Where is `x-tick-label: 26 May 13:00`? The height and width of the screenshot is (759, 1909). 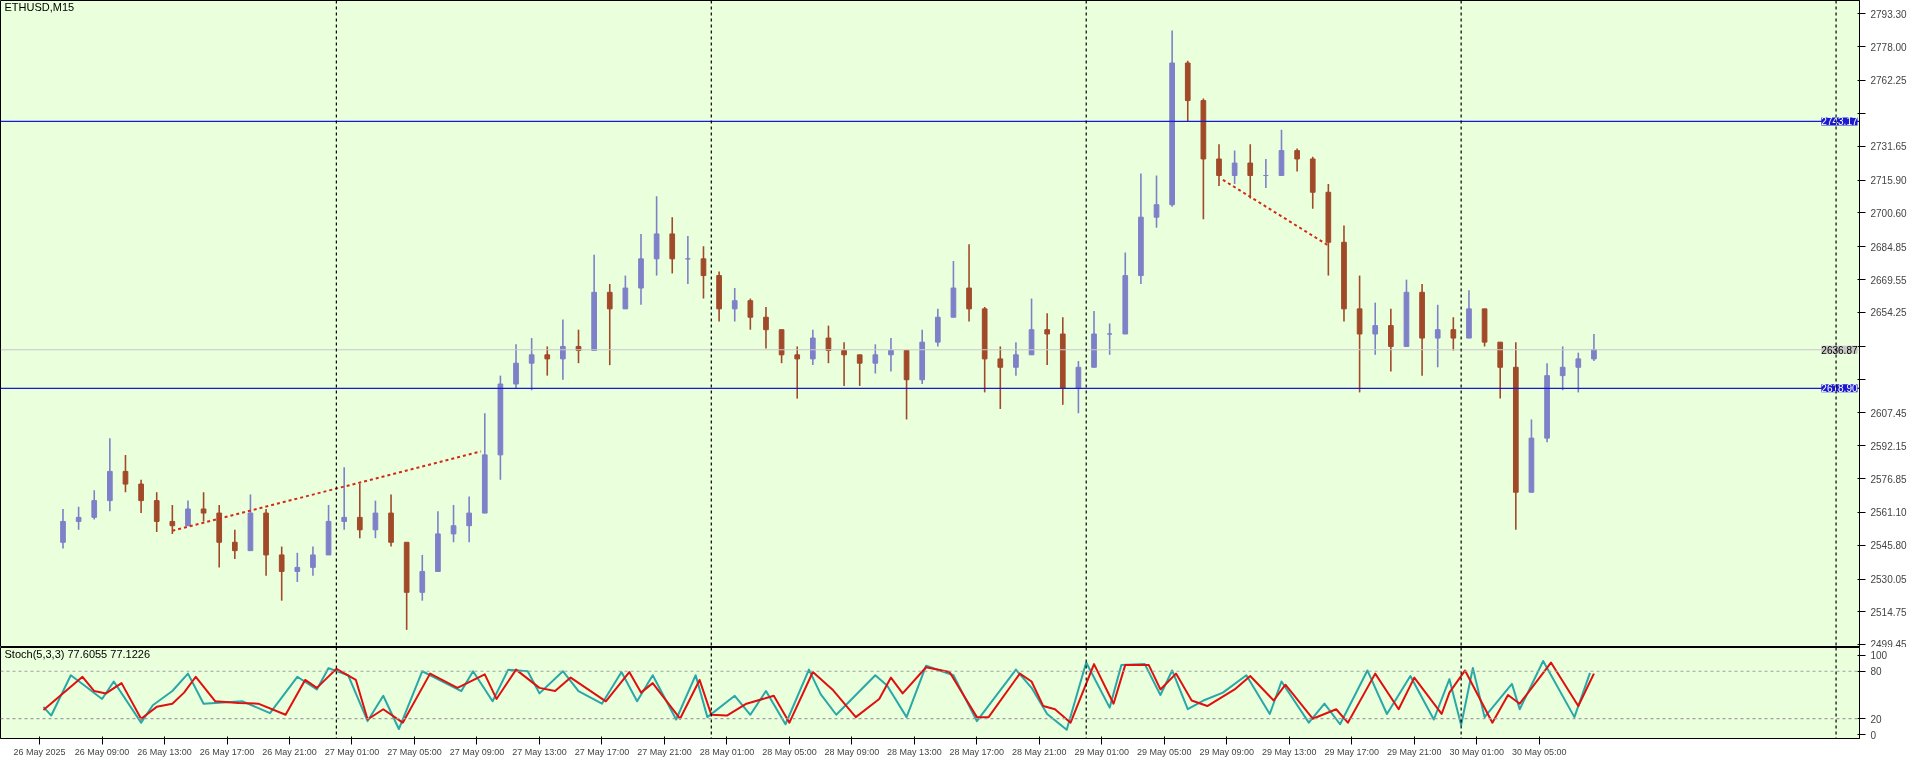 x-tick-label: 26 May 13:00 is located at coordinates (164, 751).